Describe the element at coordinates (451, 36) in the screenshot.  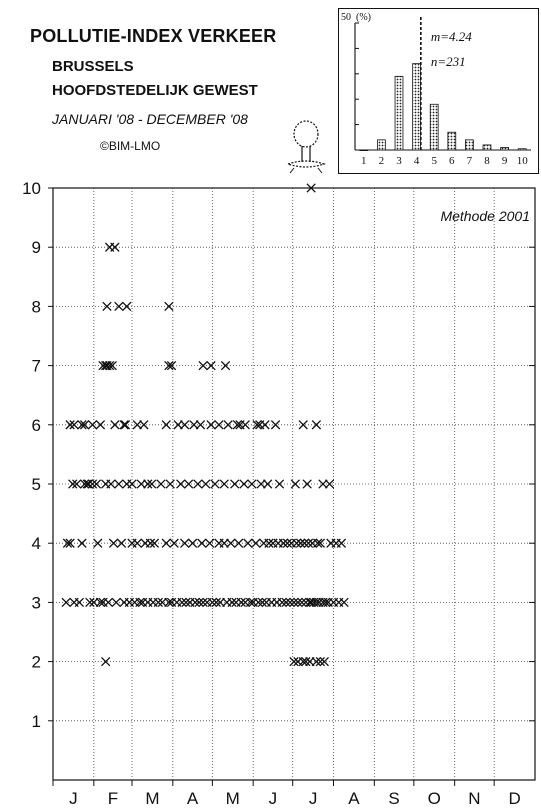
I see `mean-annotation: m=4.24` at that location.